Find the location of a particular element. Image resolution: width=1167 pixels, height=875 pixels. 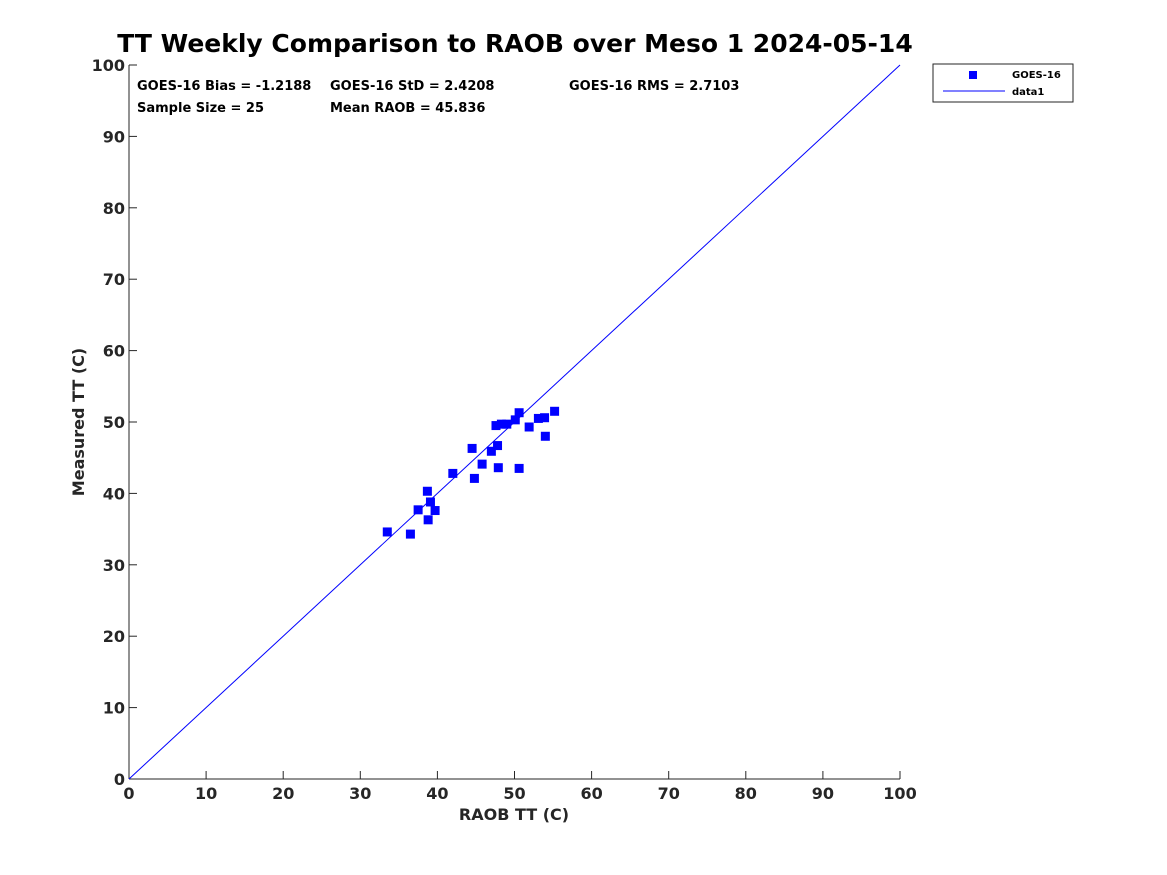

x-tick-label: 10 is located at coordinates (206, 793).